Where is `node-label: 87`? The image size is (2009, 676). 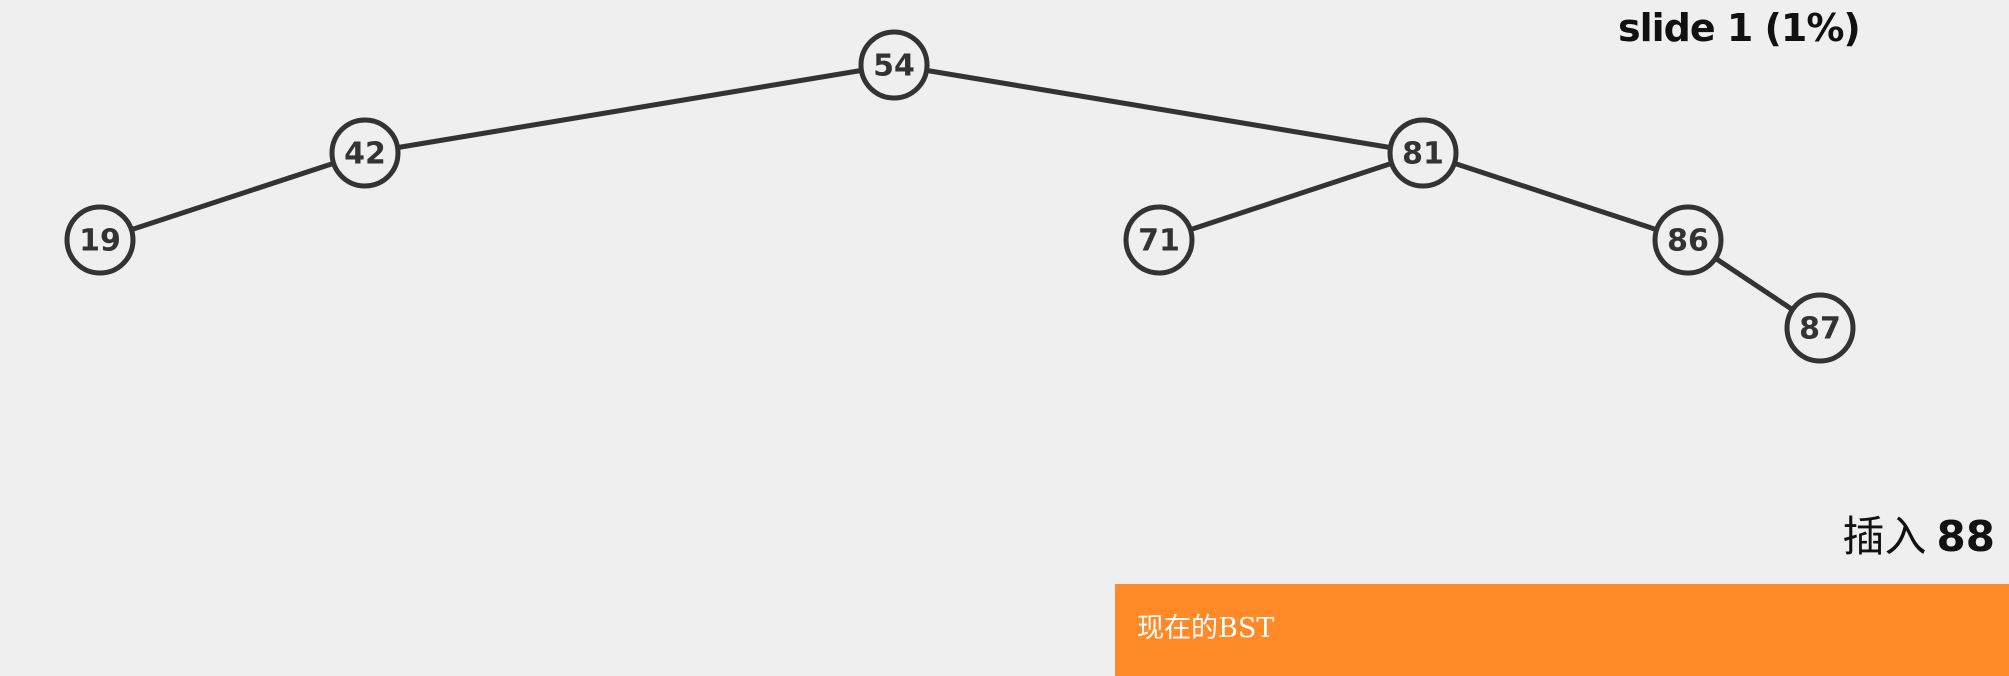 node-label: 87 is located at coordinates (1820, 329).